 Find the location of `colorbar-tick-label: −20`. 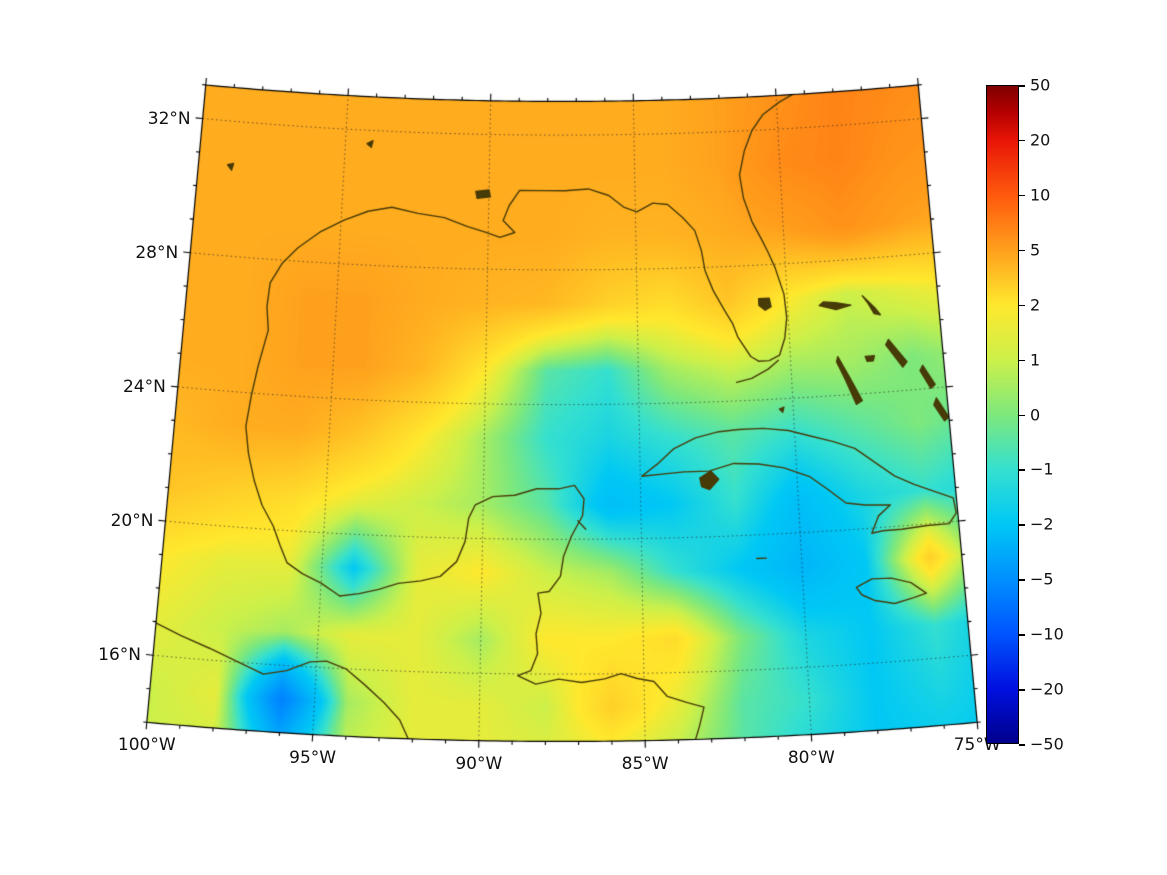

colorbar-tick-label: −20 is located at coordinates (1047, 689).